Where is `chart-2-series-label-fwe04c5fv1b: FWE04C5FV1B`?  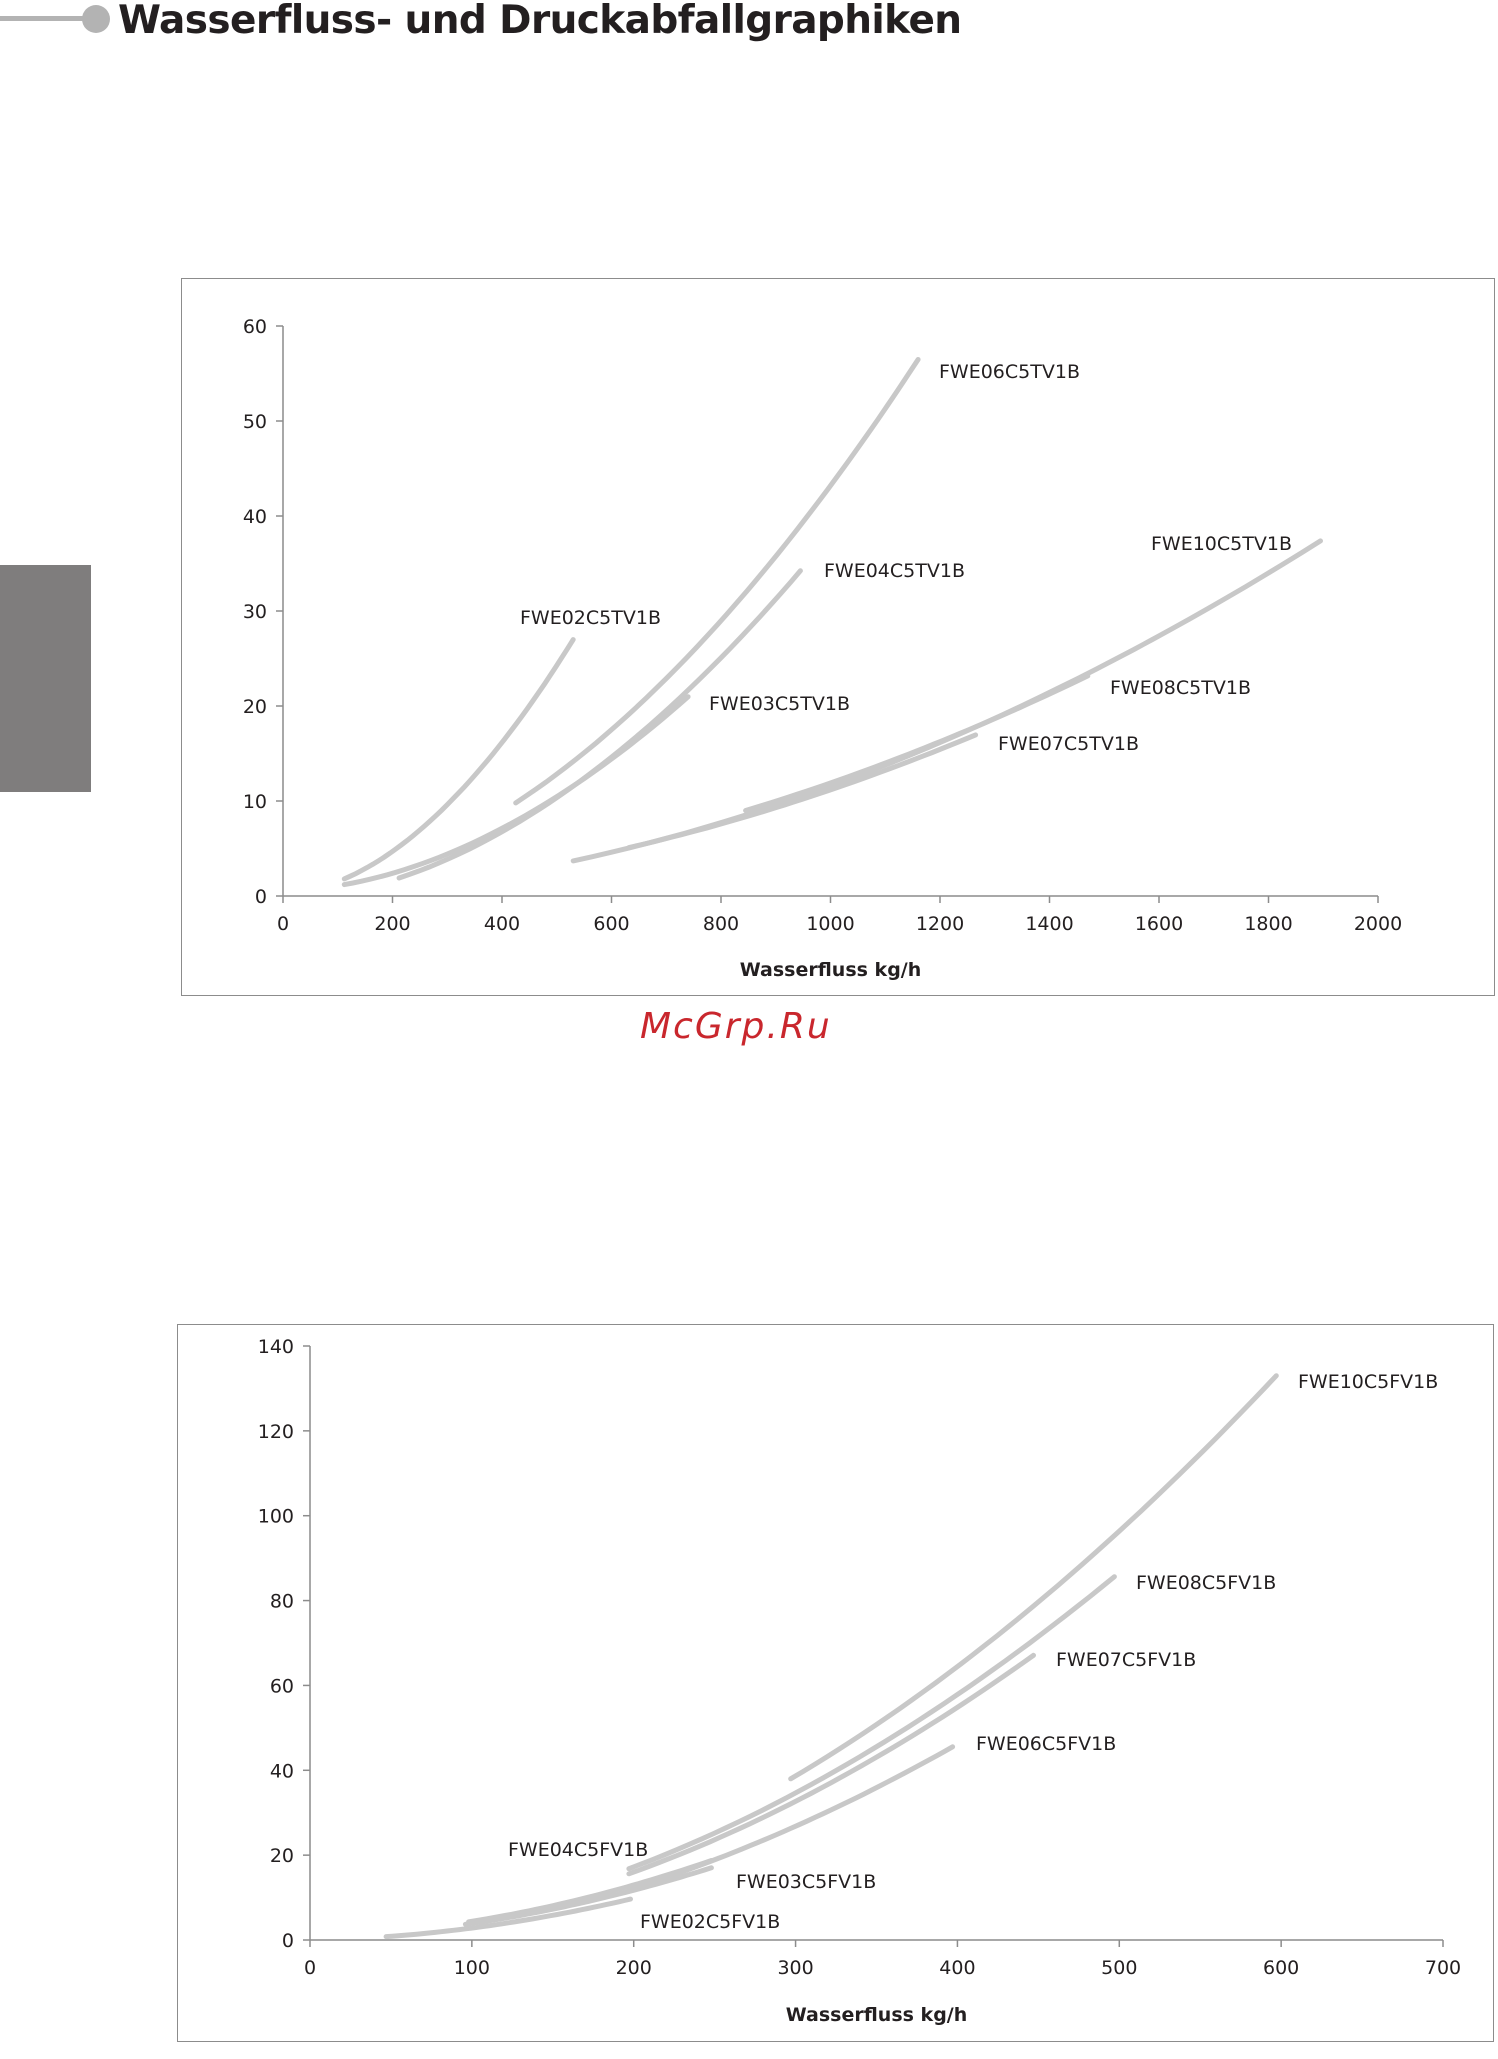 chart-2-series-label-fwe04c5fv1b: FWE04C5FV1B is located at coordinates (578, 1850).